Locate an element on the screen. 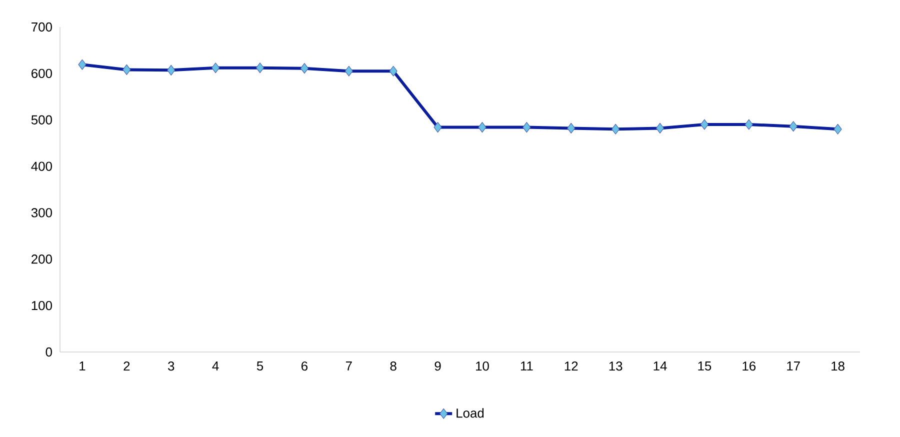 Image resolution: width=900 pixels, height=437 pixels. y-tick-label: 200 is located at coordinates (42, 259).